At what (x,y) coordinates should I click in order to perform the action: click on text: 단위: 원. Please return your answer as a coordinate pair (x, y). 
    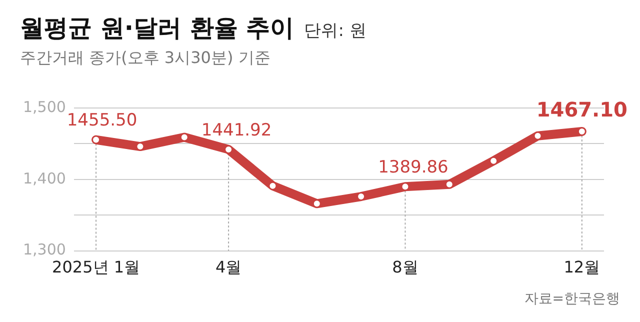
    Looking at the image, I should click on (335, 31).